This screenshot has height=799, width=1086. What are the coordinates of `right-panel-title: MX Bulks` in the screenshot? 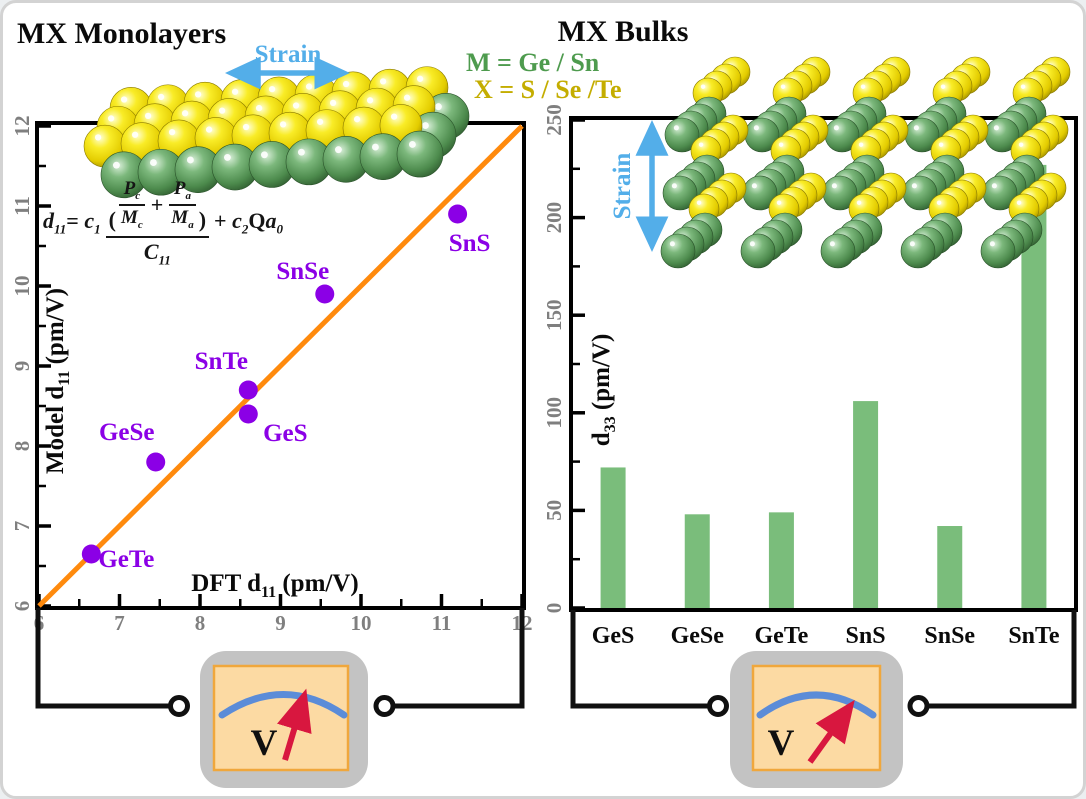 It's located at (623, 31).